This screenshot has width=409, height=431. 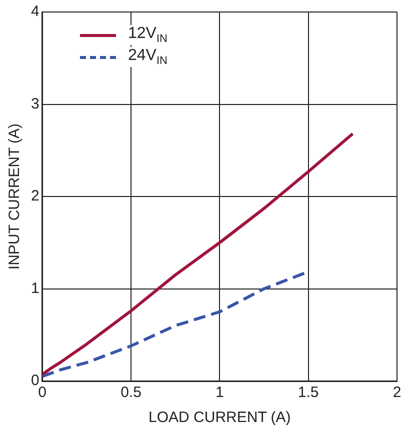 What do you see at coordinates (35, 288) in the screenshot?
I see `y-tick-label: 1` at bounding box center [35, 288].